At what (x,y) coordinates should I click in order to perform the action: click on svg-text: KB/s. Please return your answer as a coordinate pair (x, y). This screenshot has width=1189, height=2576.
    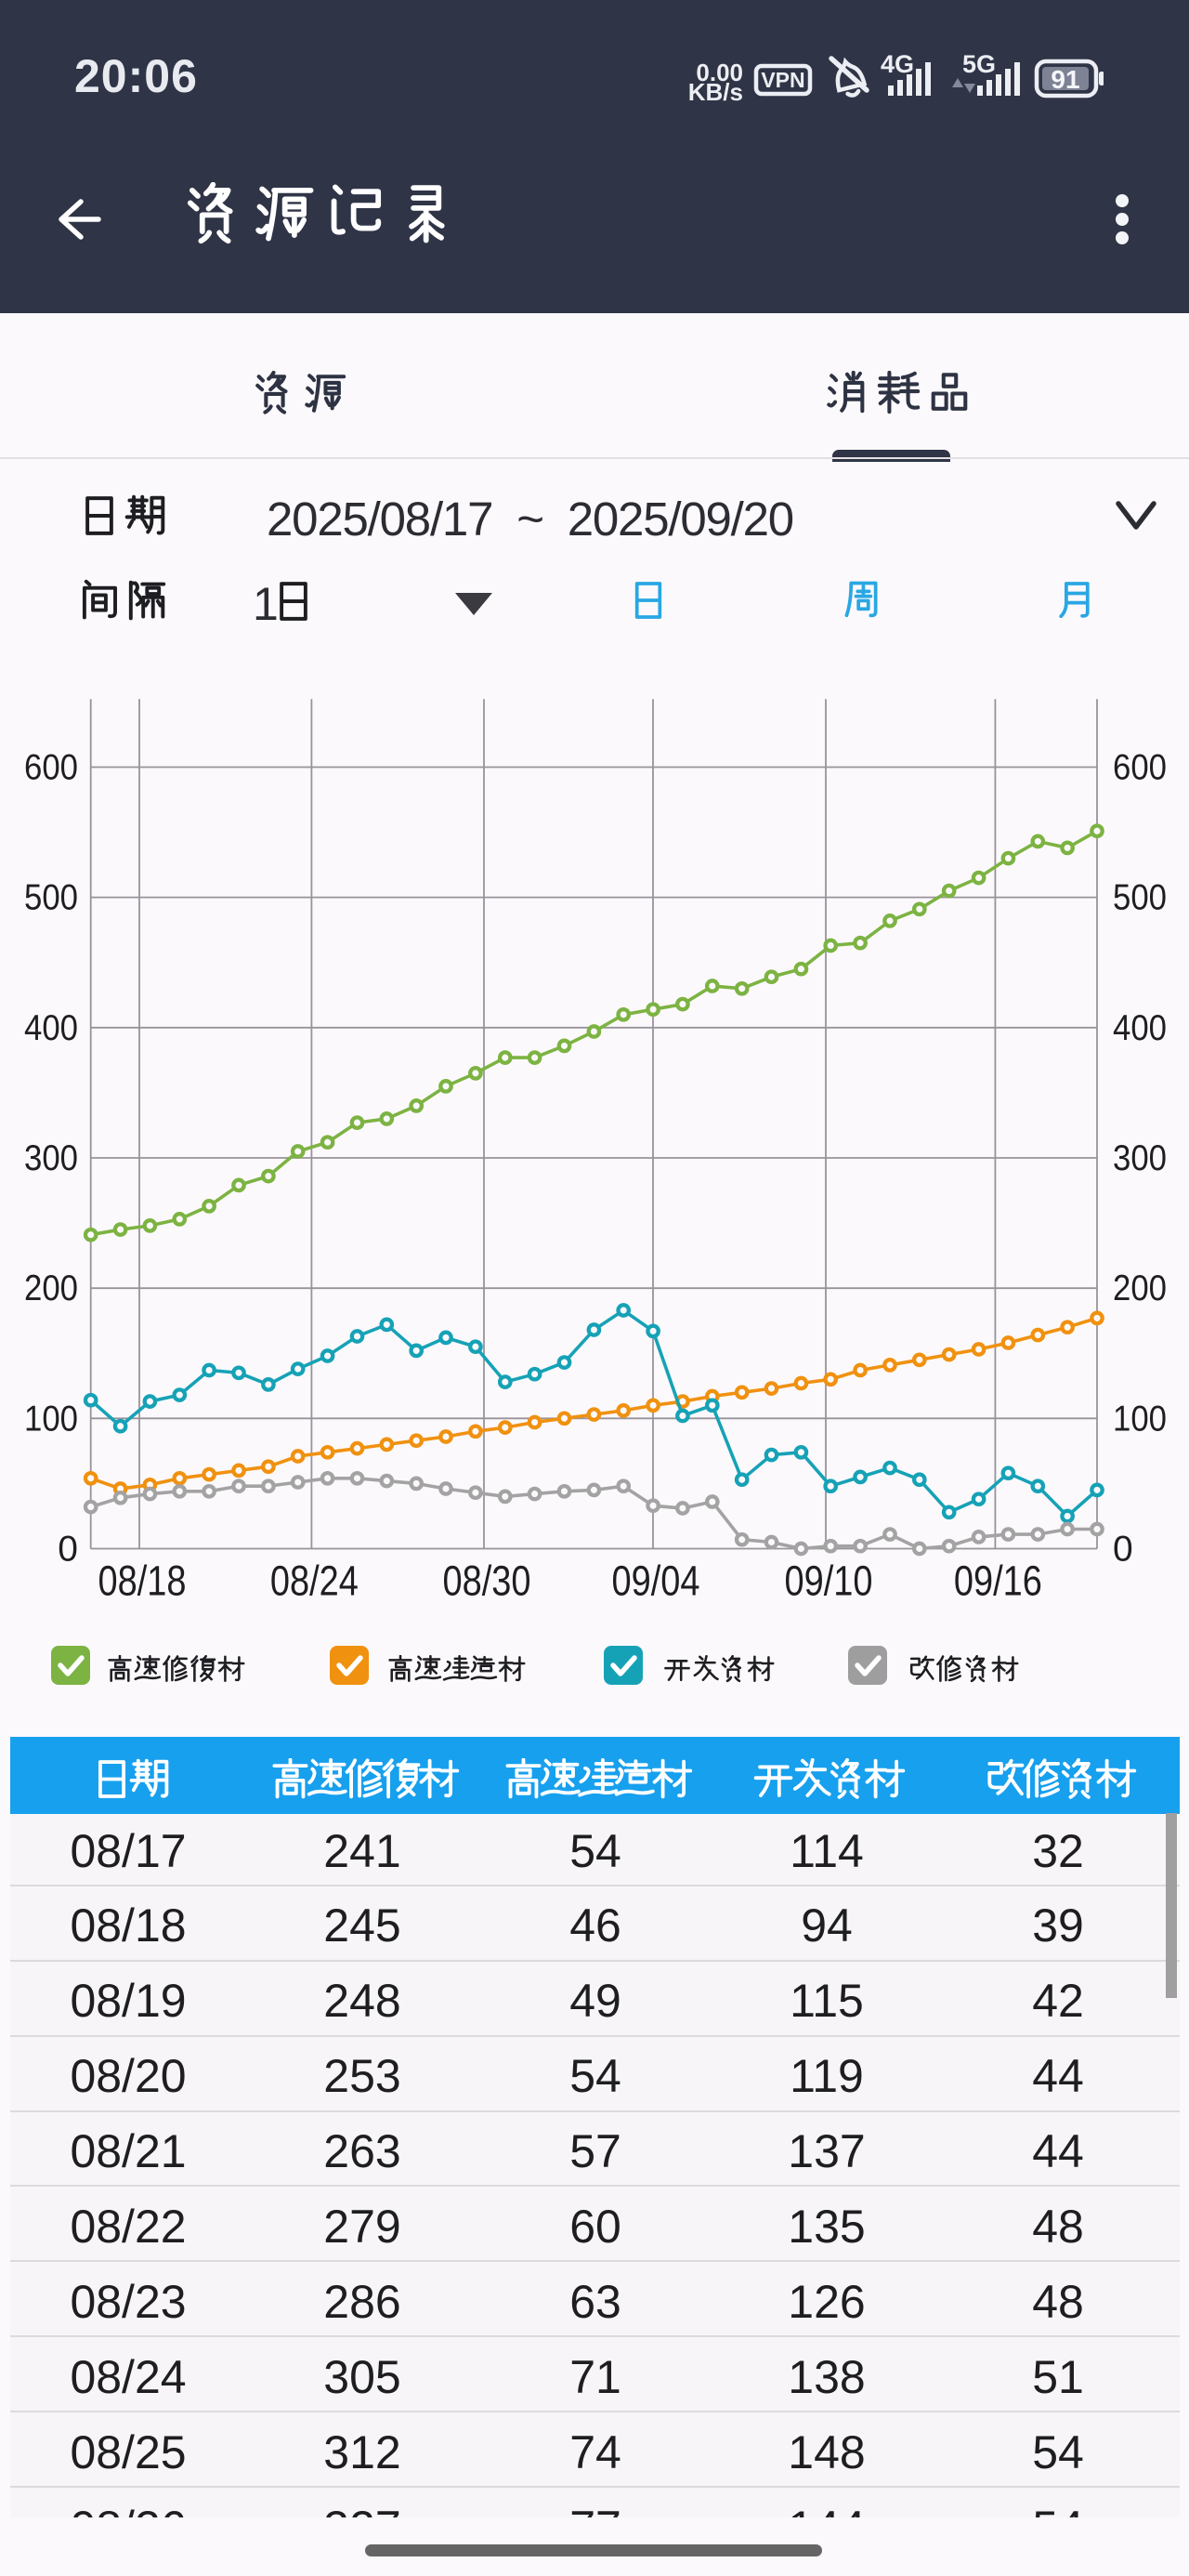
    Looking at the image, I should click on (715, 92).